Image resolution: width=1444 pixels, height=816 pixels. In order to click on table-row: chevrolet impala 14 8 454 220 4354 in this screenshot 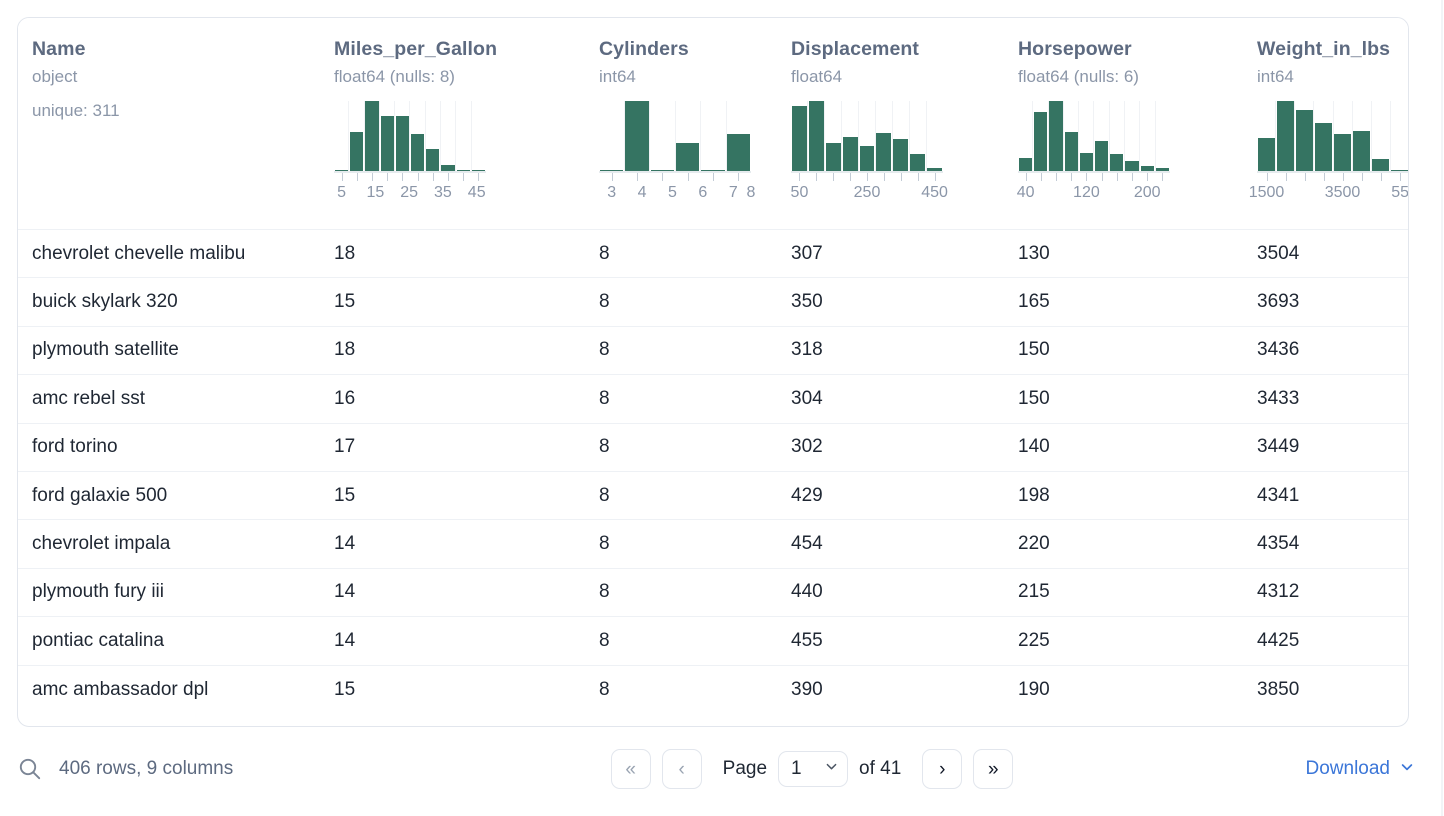, I will do `click(713, 544)`.